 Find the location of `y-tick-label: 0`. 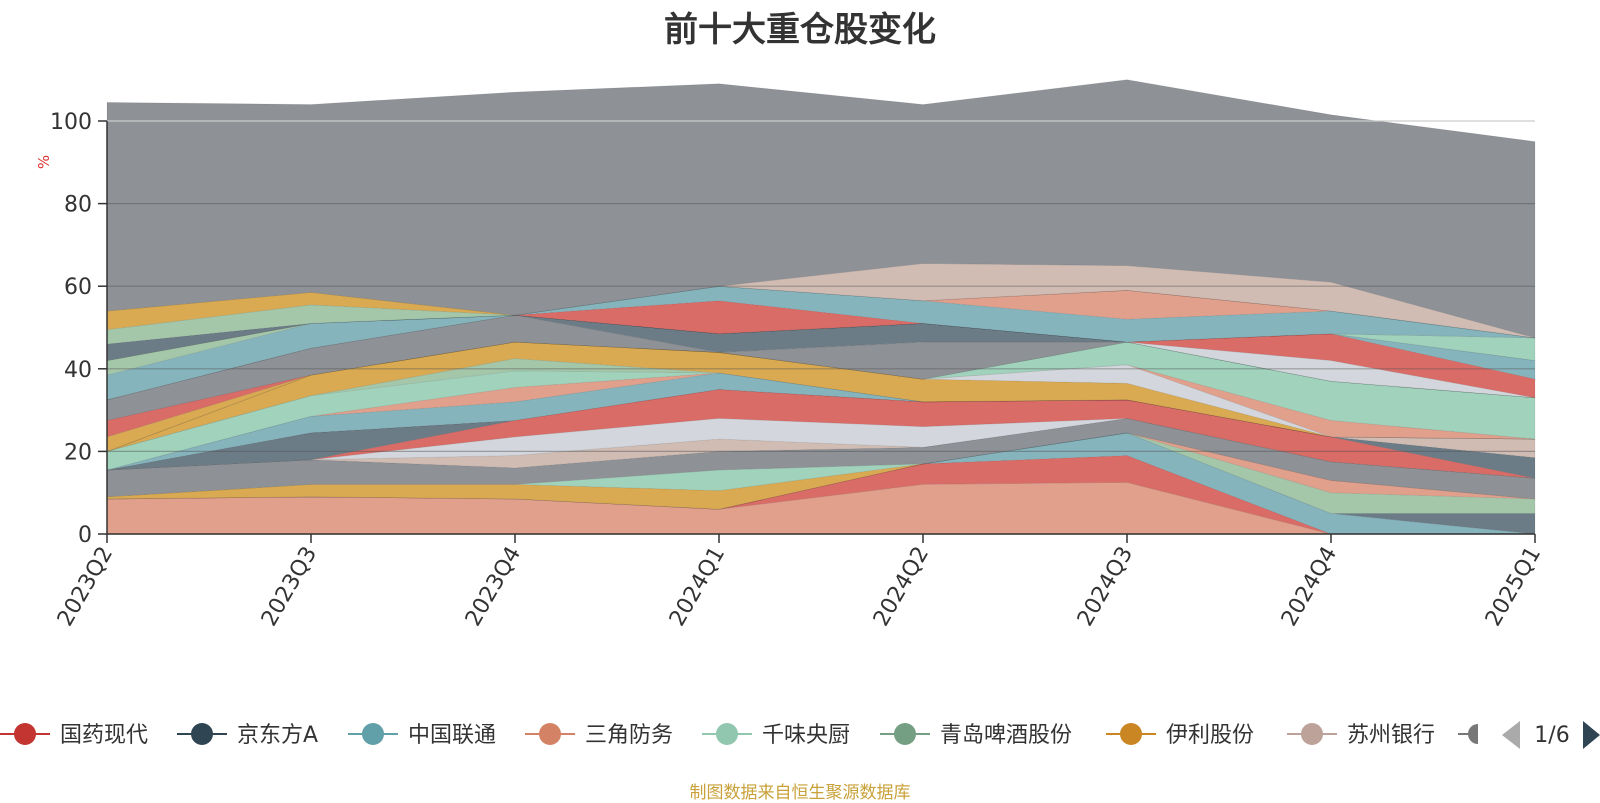

y-tick-label: 0 is located at coordinates (85, 535).